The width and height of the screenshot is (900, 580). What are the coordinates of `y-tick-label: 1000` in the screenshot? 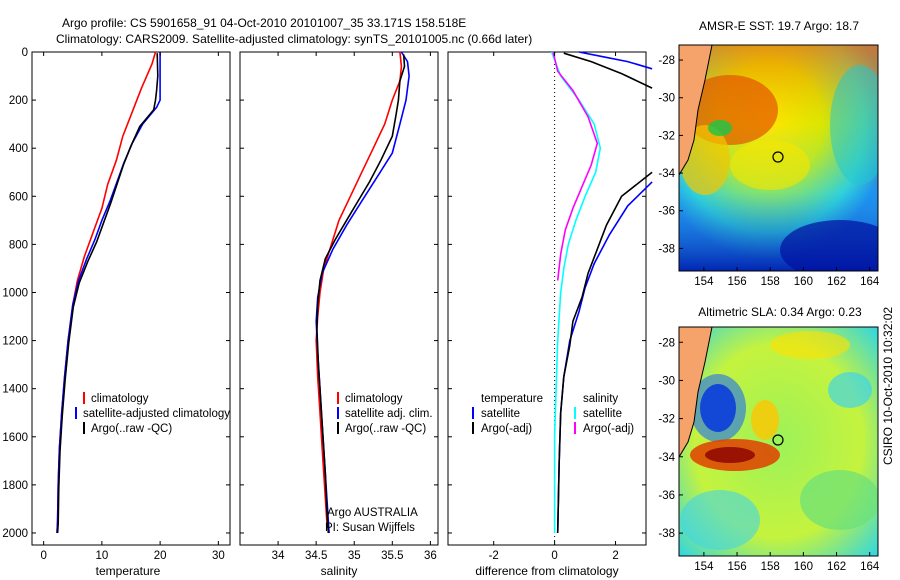 It's located at (15, 293).